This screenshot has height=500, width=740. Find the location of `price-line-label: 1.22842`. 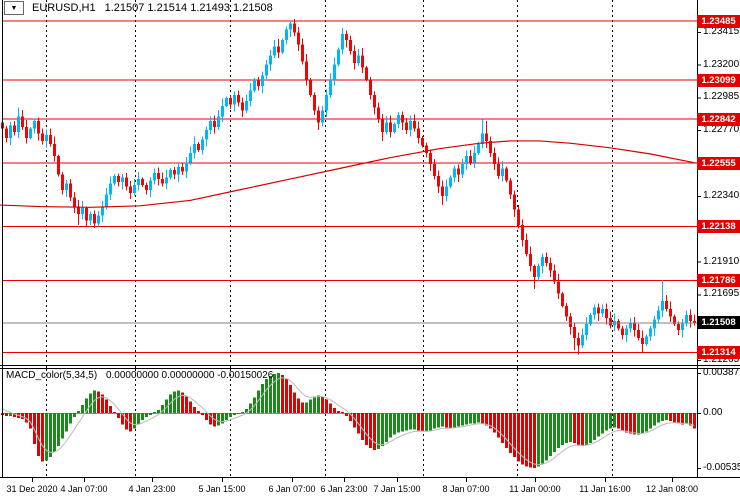

price-line-label: 1.22842 is located at coordinates (718, 119).